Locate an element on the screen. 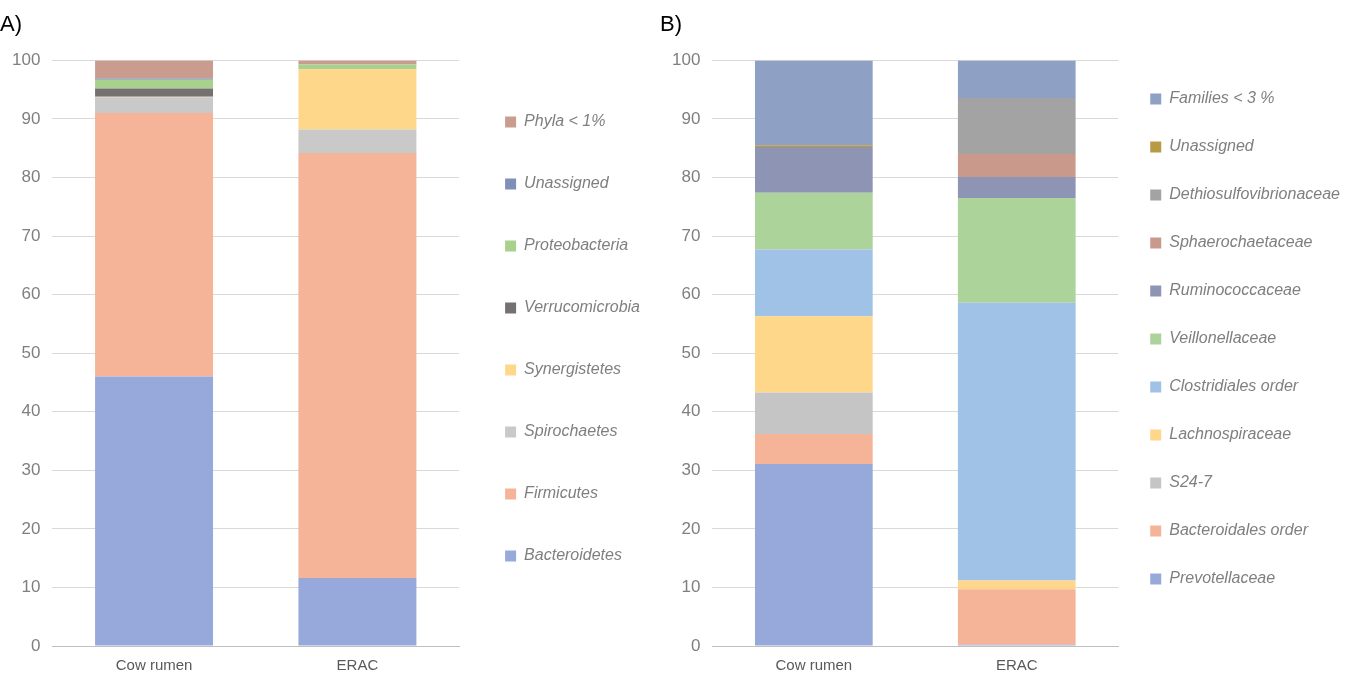 Image resolution: width=1363 pixels, height=688 pixels. chart-title: B) is located at coordinates (671, 24).